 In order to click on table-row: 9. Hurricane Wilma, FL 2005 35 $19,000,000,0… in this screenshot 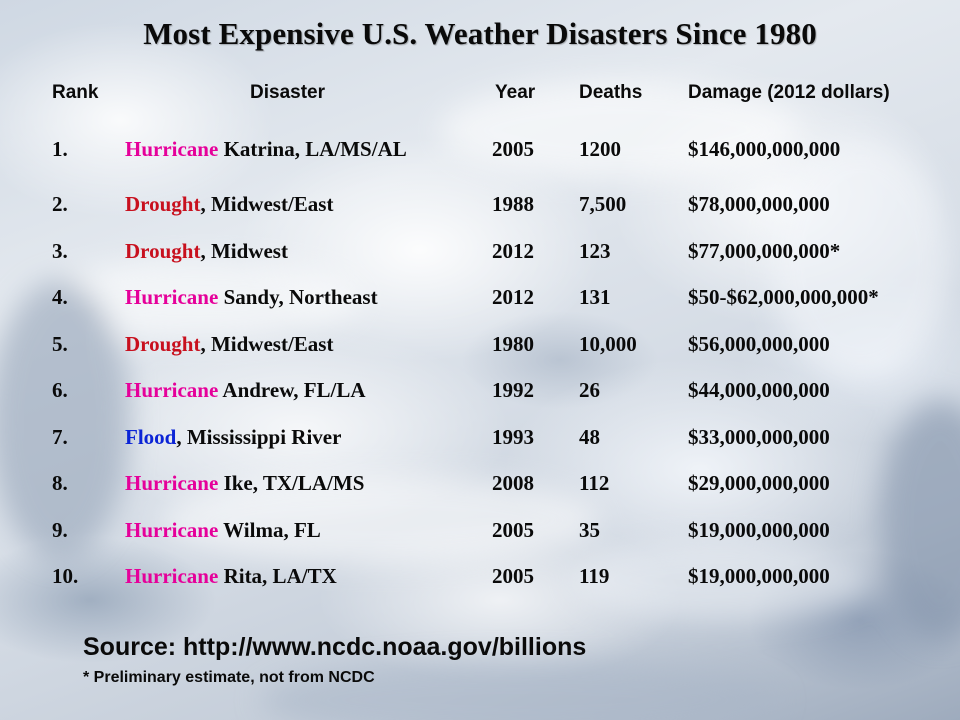, I will do `click(480, 533)`.